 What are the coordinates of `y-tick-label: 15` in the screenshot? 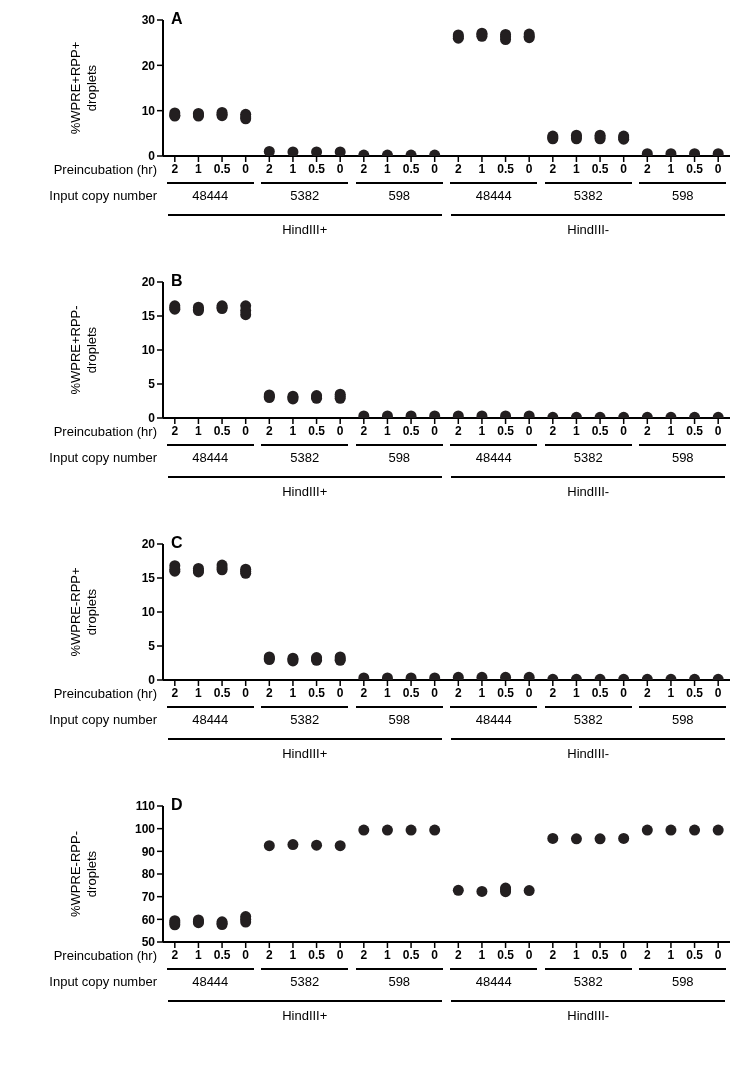 It's located at (148, 578).